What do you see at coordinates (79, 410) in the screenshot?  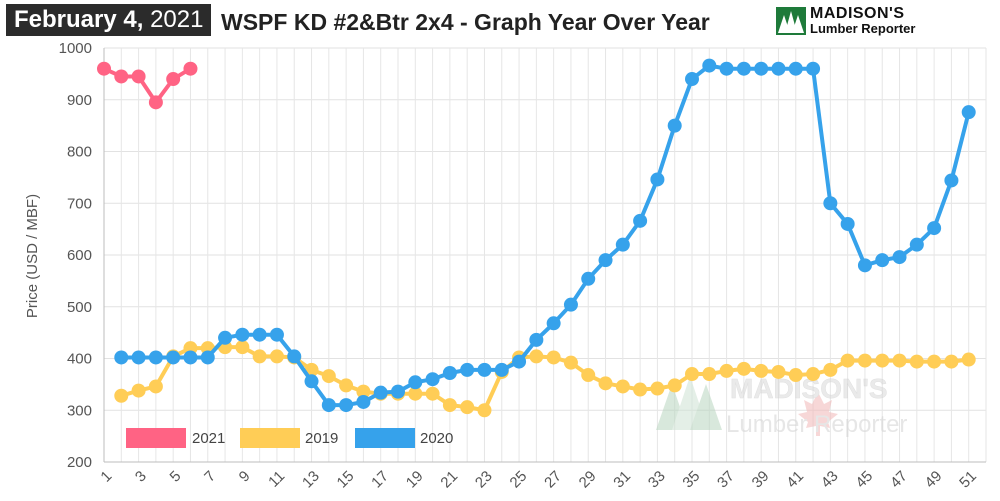 I see `y-tick-label: 300` at bounding box center [79, 410].